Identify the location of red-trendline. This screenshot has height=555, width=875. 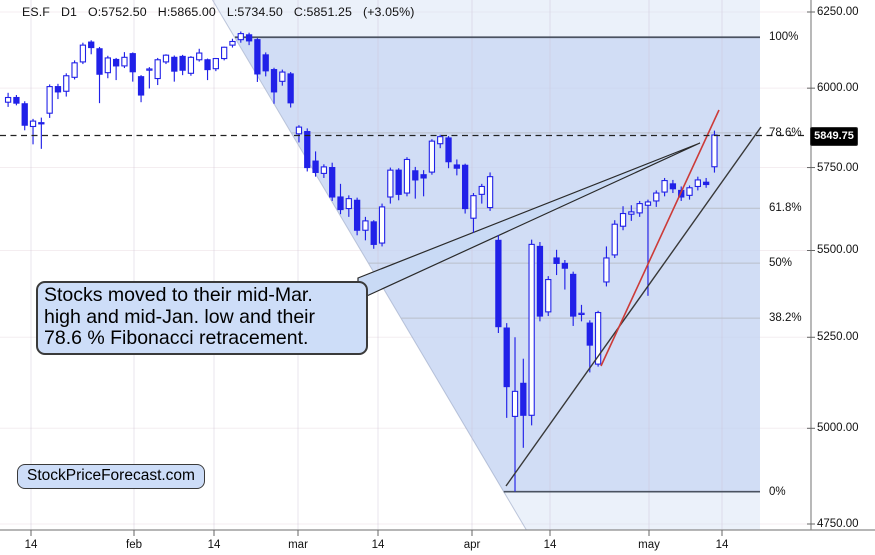
(660, 238).